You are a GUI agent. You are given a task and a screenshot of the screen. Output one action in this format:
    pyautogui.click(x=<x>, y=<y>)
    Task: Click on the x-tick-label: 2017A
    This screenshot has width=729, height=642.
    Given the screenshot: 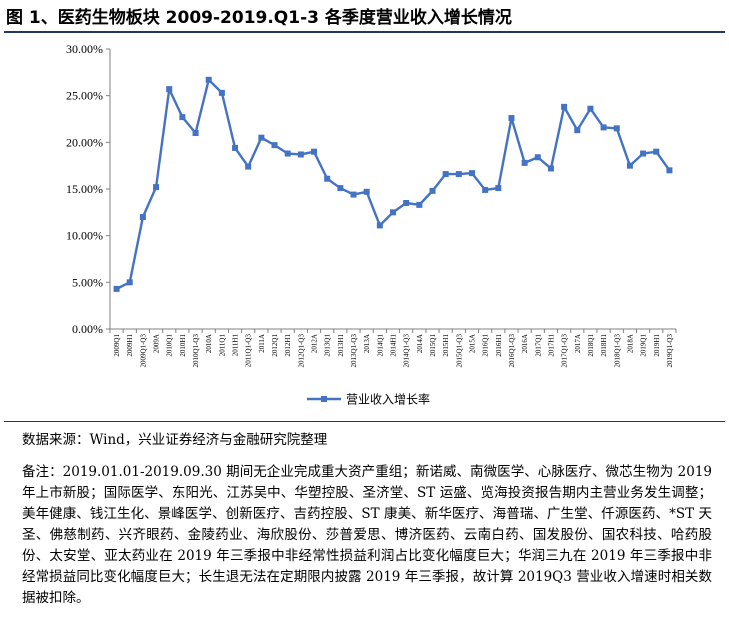 What is the action you would take?
    pyautogui.click(x=578, y=343)
    